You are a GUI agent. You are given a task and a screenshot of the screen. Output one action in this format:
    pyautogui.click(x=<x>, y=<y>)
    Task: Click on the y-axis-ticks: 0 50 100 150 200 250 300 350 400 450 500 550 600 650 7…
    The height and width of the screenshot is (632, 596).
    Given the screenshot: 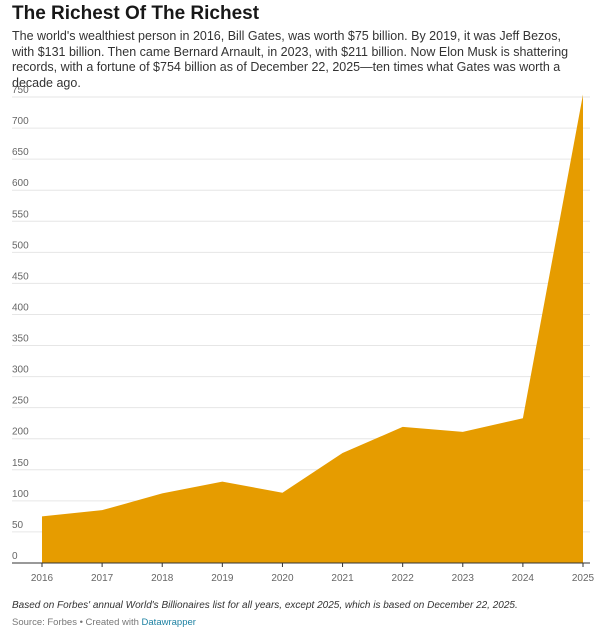 What is the action you would take?
    pyautogui.click(x=20, y=323)
    